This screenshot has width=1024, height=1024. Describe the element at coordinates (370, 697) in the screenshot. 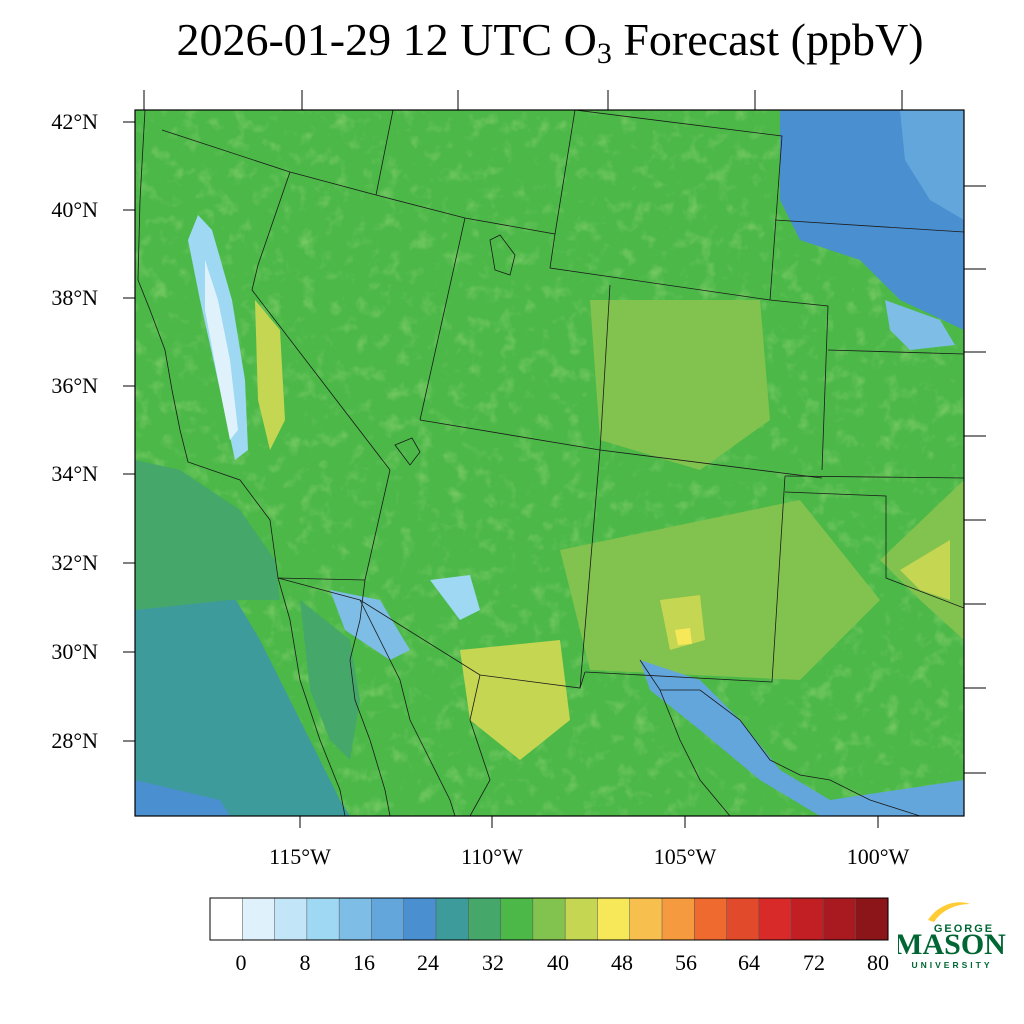

I see `baja-gulf-coastline` at that location.